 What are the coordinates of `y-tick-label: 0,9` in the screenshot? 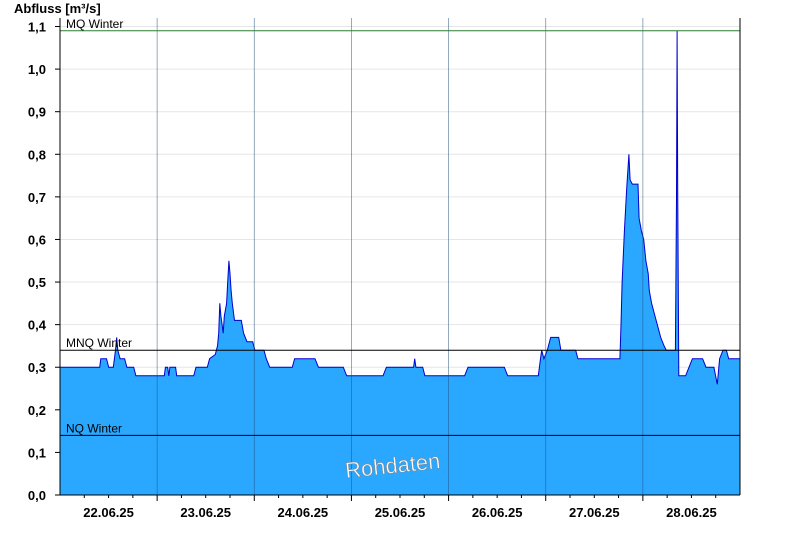 It's located at (37, 112).